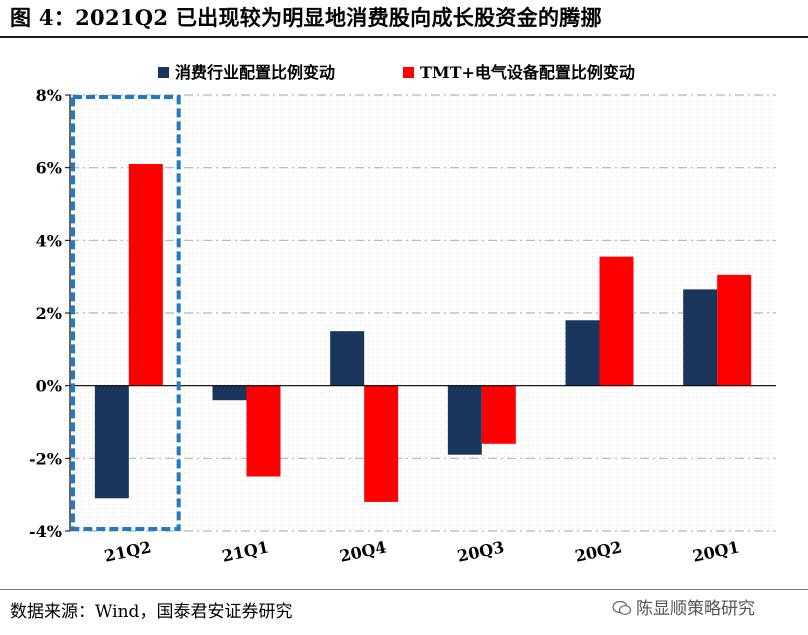 This screenshot has width=808, height=635. What do you see at coordinates (716, 551) in the screenshot?
I see `x-tick-label: 20Q1` at bounding box center [716, 551].